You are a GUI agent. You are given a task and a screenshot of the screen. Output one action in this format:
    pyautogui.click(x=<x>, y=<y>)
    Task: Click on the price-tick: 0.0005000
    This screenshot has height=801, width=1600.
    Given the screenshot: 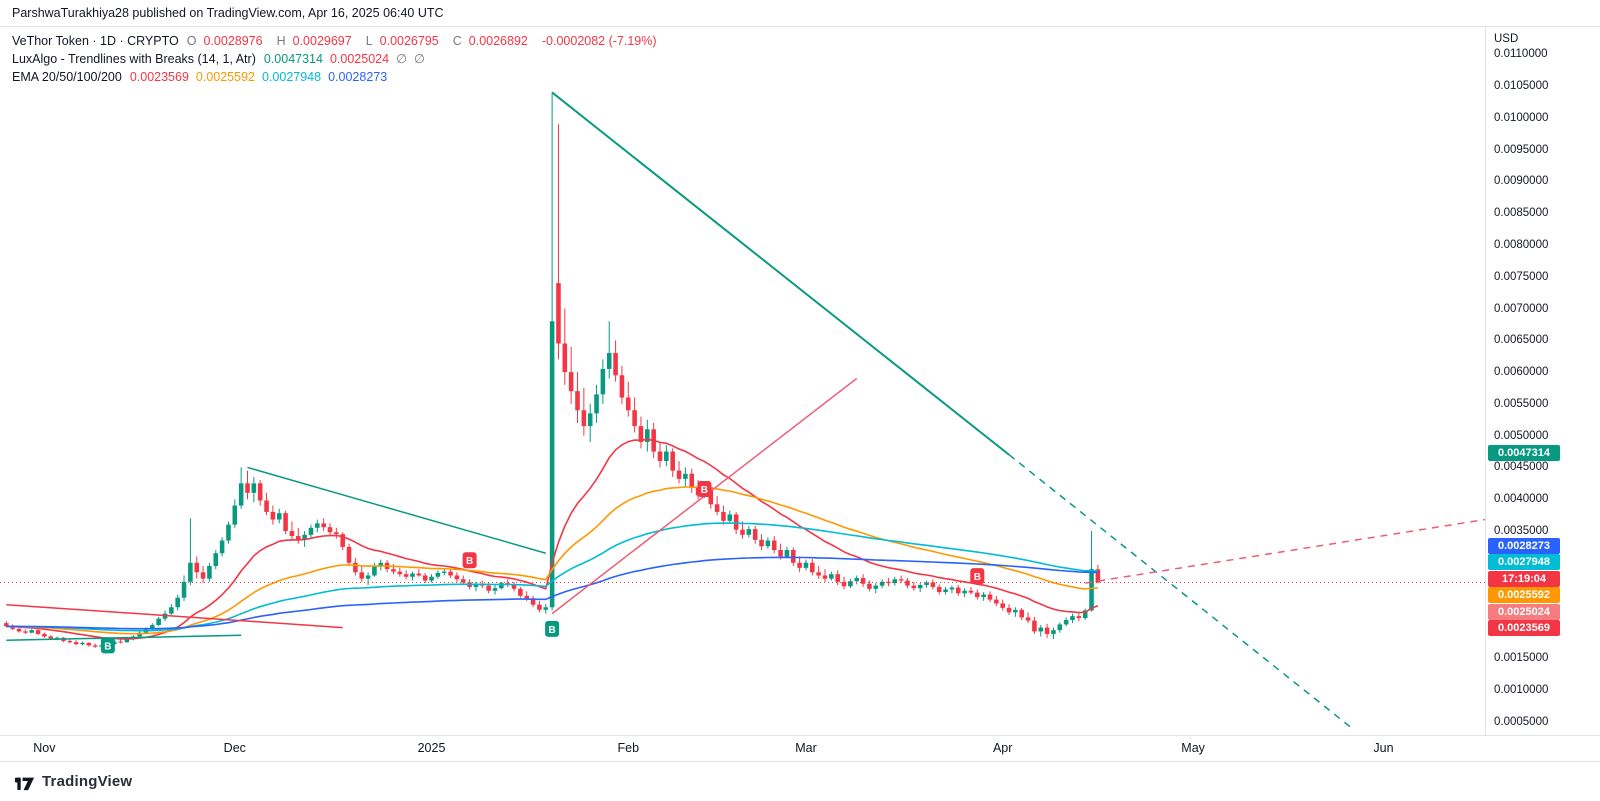 What is the action you would take?
    pyautogui.click(x=1521, y=721)
    